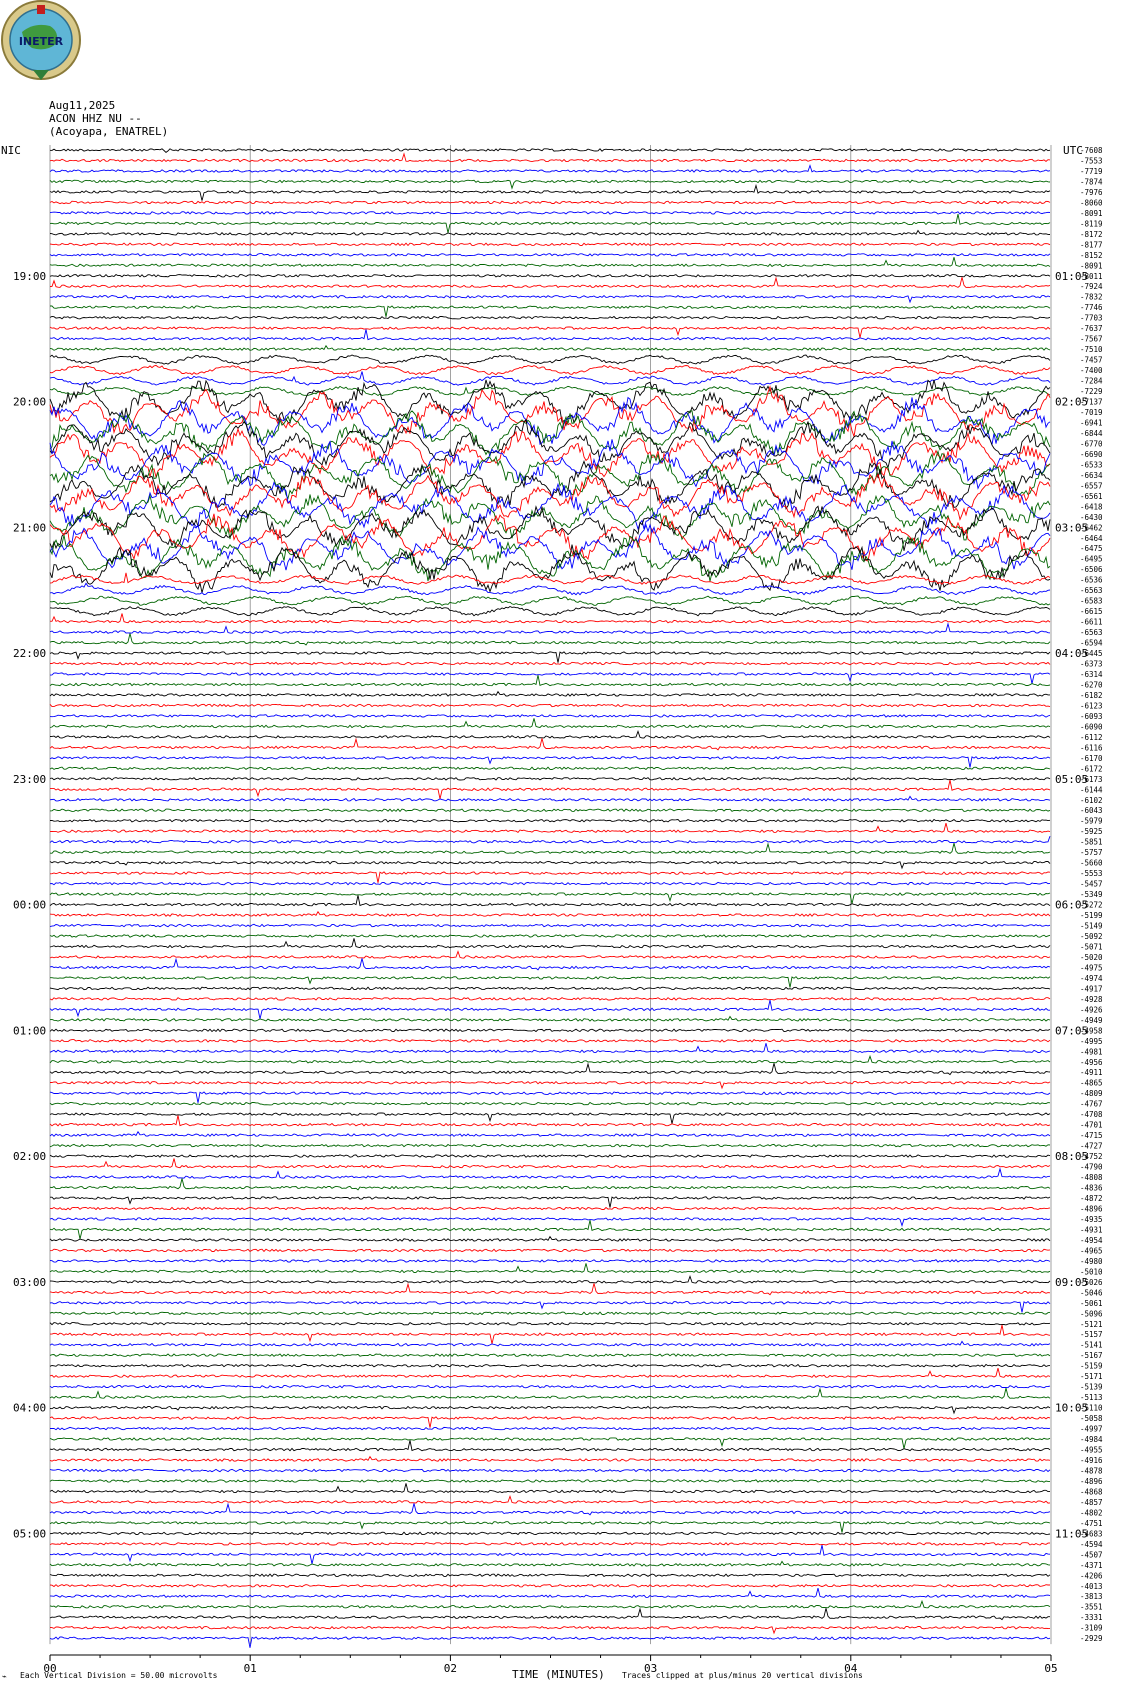 This screenshot has width=1130, height=1689. What do you see at coordinates (109, 131) in the screenshot?
I see `location-label: (Acoyapa, ENATREL)` at bounding box center [109, 131].